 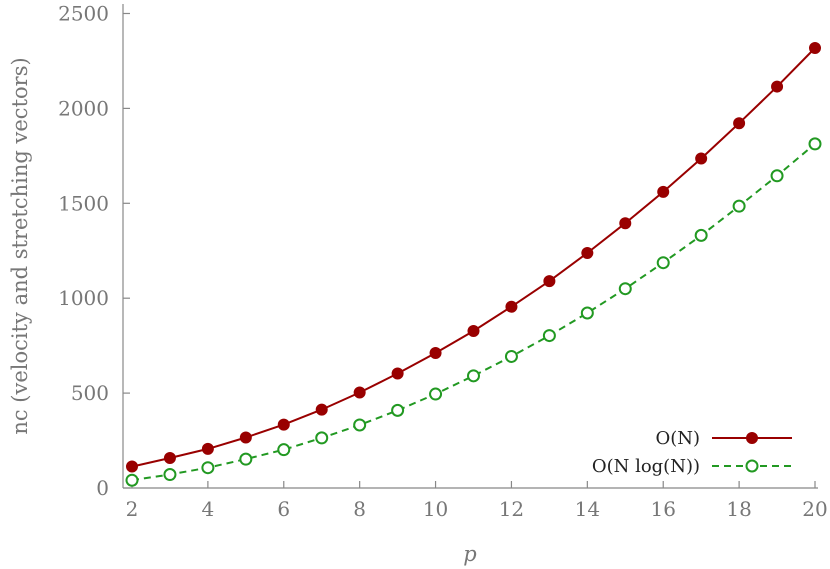 I want to click on y-tick-label: 0, so click(x=102, y=488).